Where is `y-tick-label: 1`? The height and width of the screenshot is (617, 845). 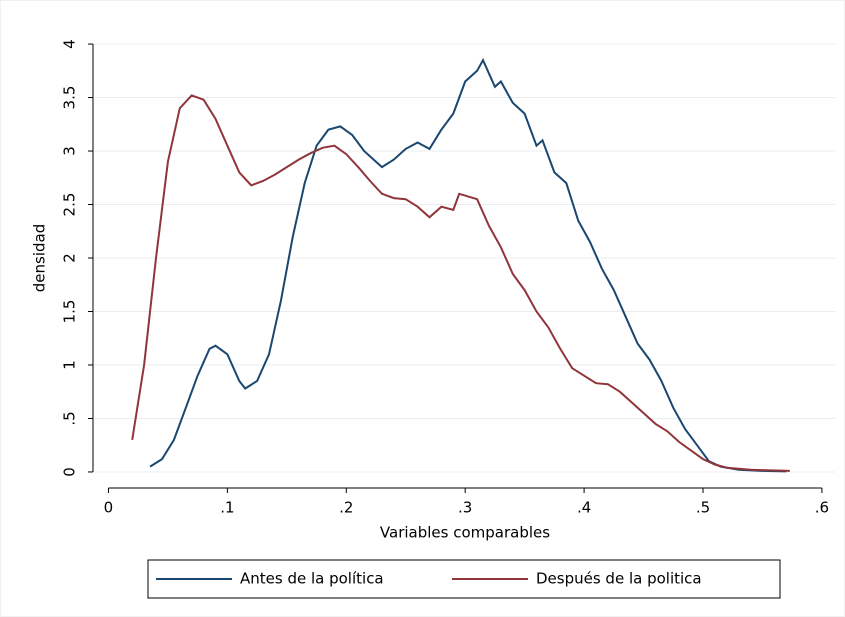
y-tick-label: 1 is located at coordinates (70, 365).